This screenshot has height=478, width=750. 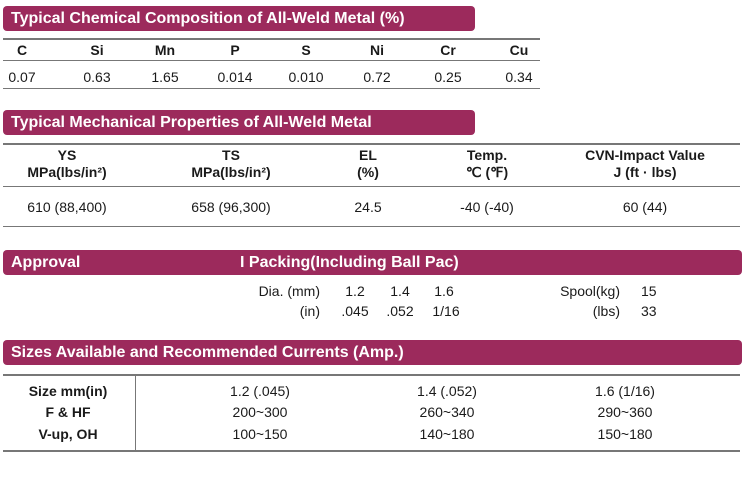 What do you see at coordinates (625, 434) in the screenshot?
I see `size-row-value: 150~180` at bounding box center [625, 434].